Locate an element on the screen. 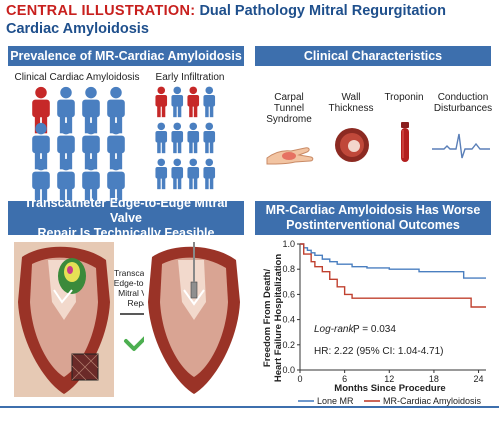  carpal-tunnel-label: Carpal Tunnel Syndrome is located at coordinates (289, 108).